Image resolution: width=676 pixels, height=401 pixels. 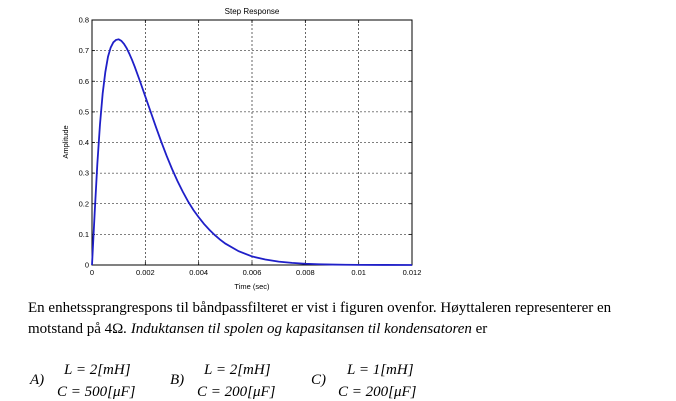 I want to click on y-tick-label: 0.8, so click(x=84, y=20).